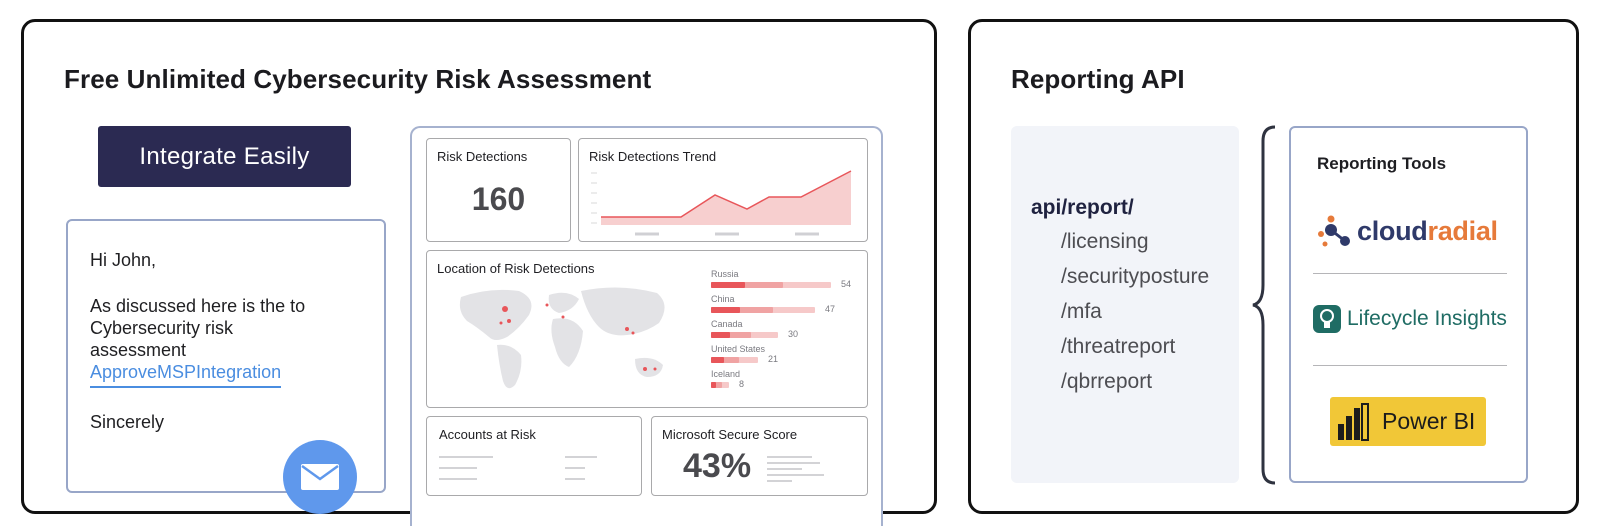  What do you see at coordinates (830, 309) in the screenshot?
I see `country-value: 47` at bounding box center [830, 309].